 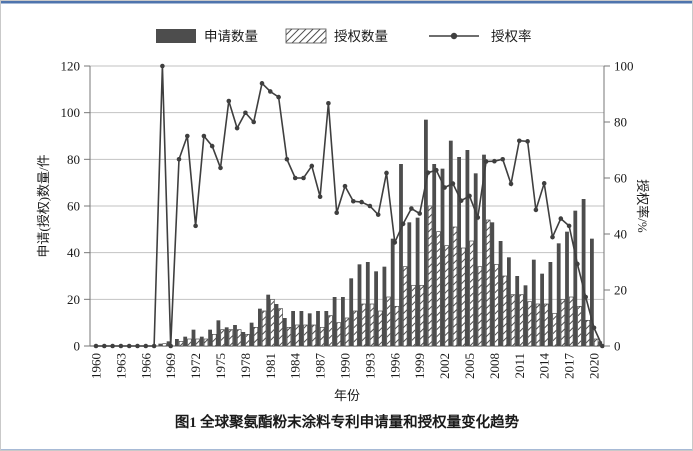 What do you see at coordinates (73, 252) in the screenshot?
I see `left-tick-label: 40` at bounding box center [73, 252].